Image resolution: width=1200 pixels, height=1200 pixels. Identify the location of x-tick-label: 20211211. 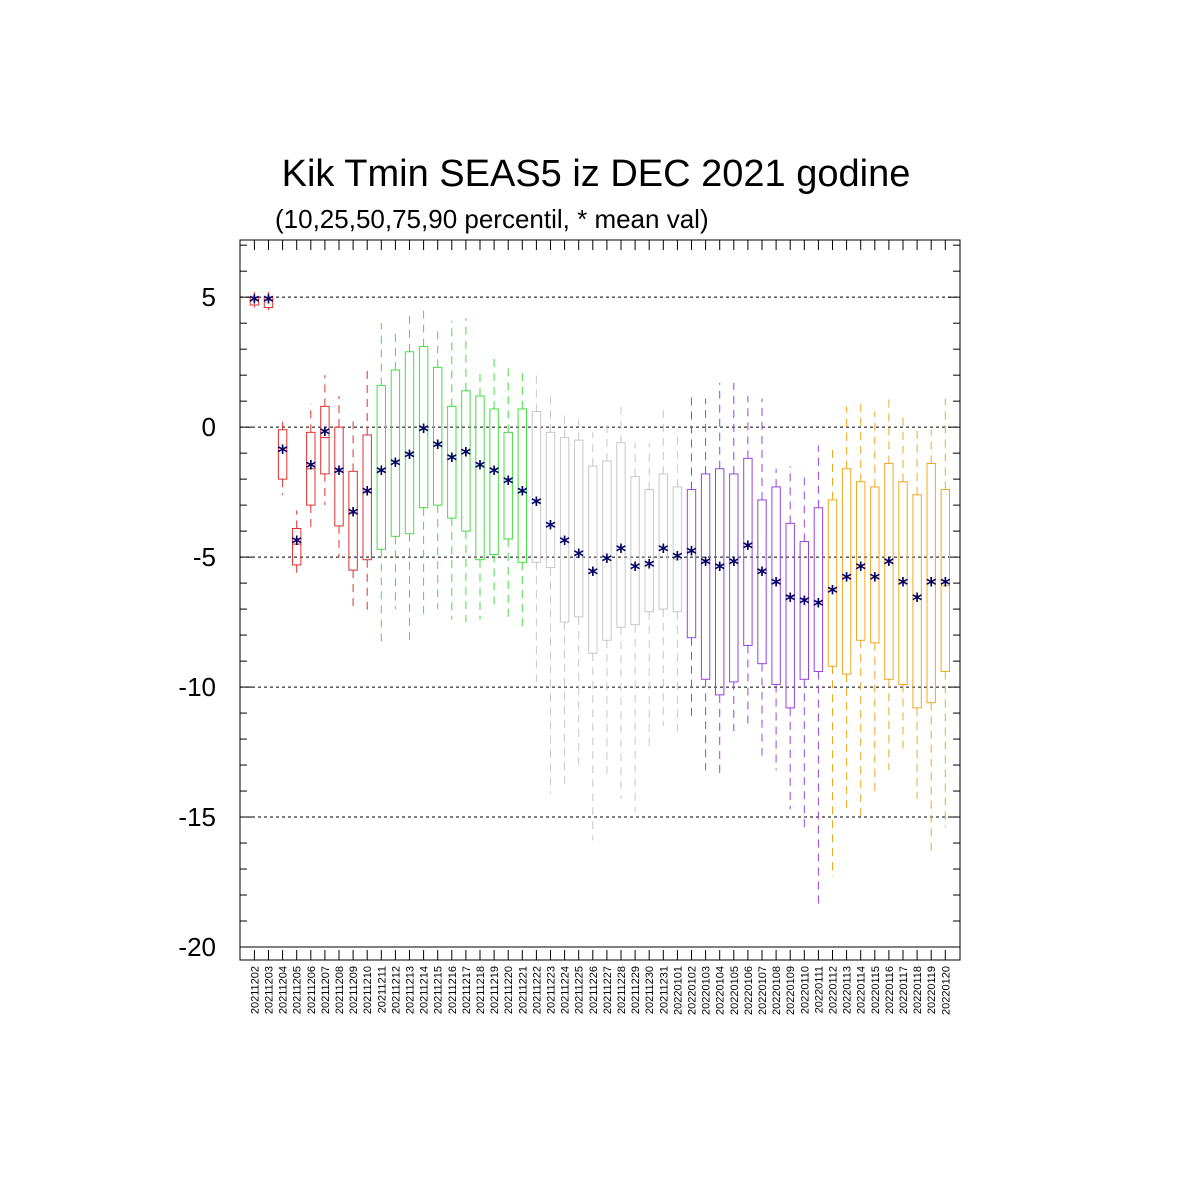
(382, 989).